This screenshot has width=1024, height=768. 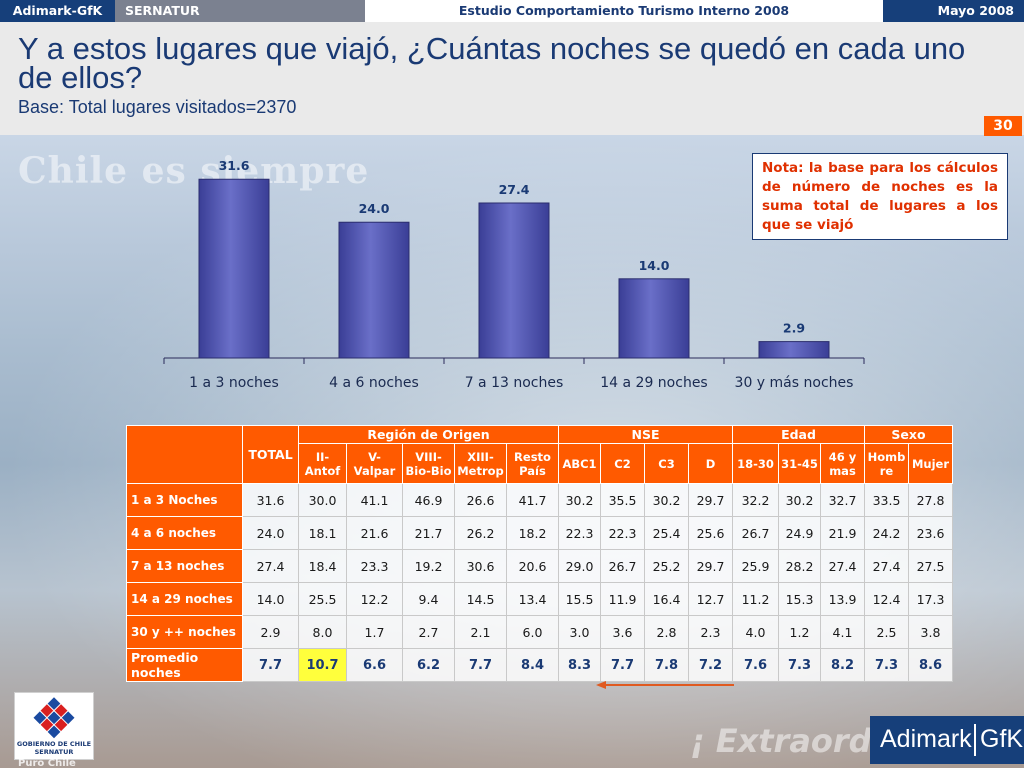 I want to click on table-cell: 21.7, so click(x=428, y=533).